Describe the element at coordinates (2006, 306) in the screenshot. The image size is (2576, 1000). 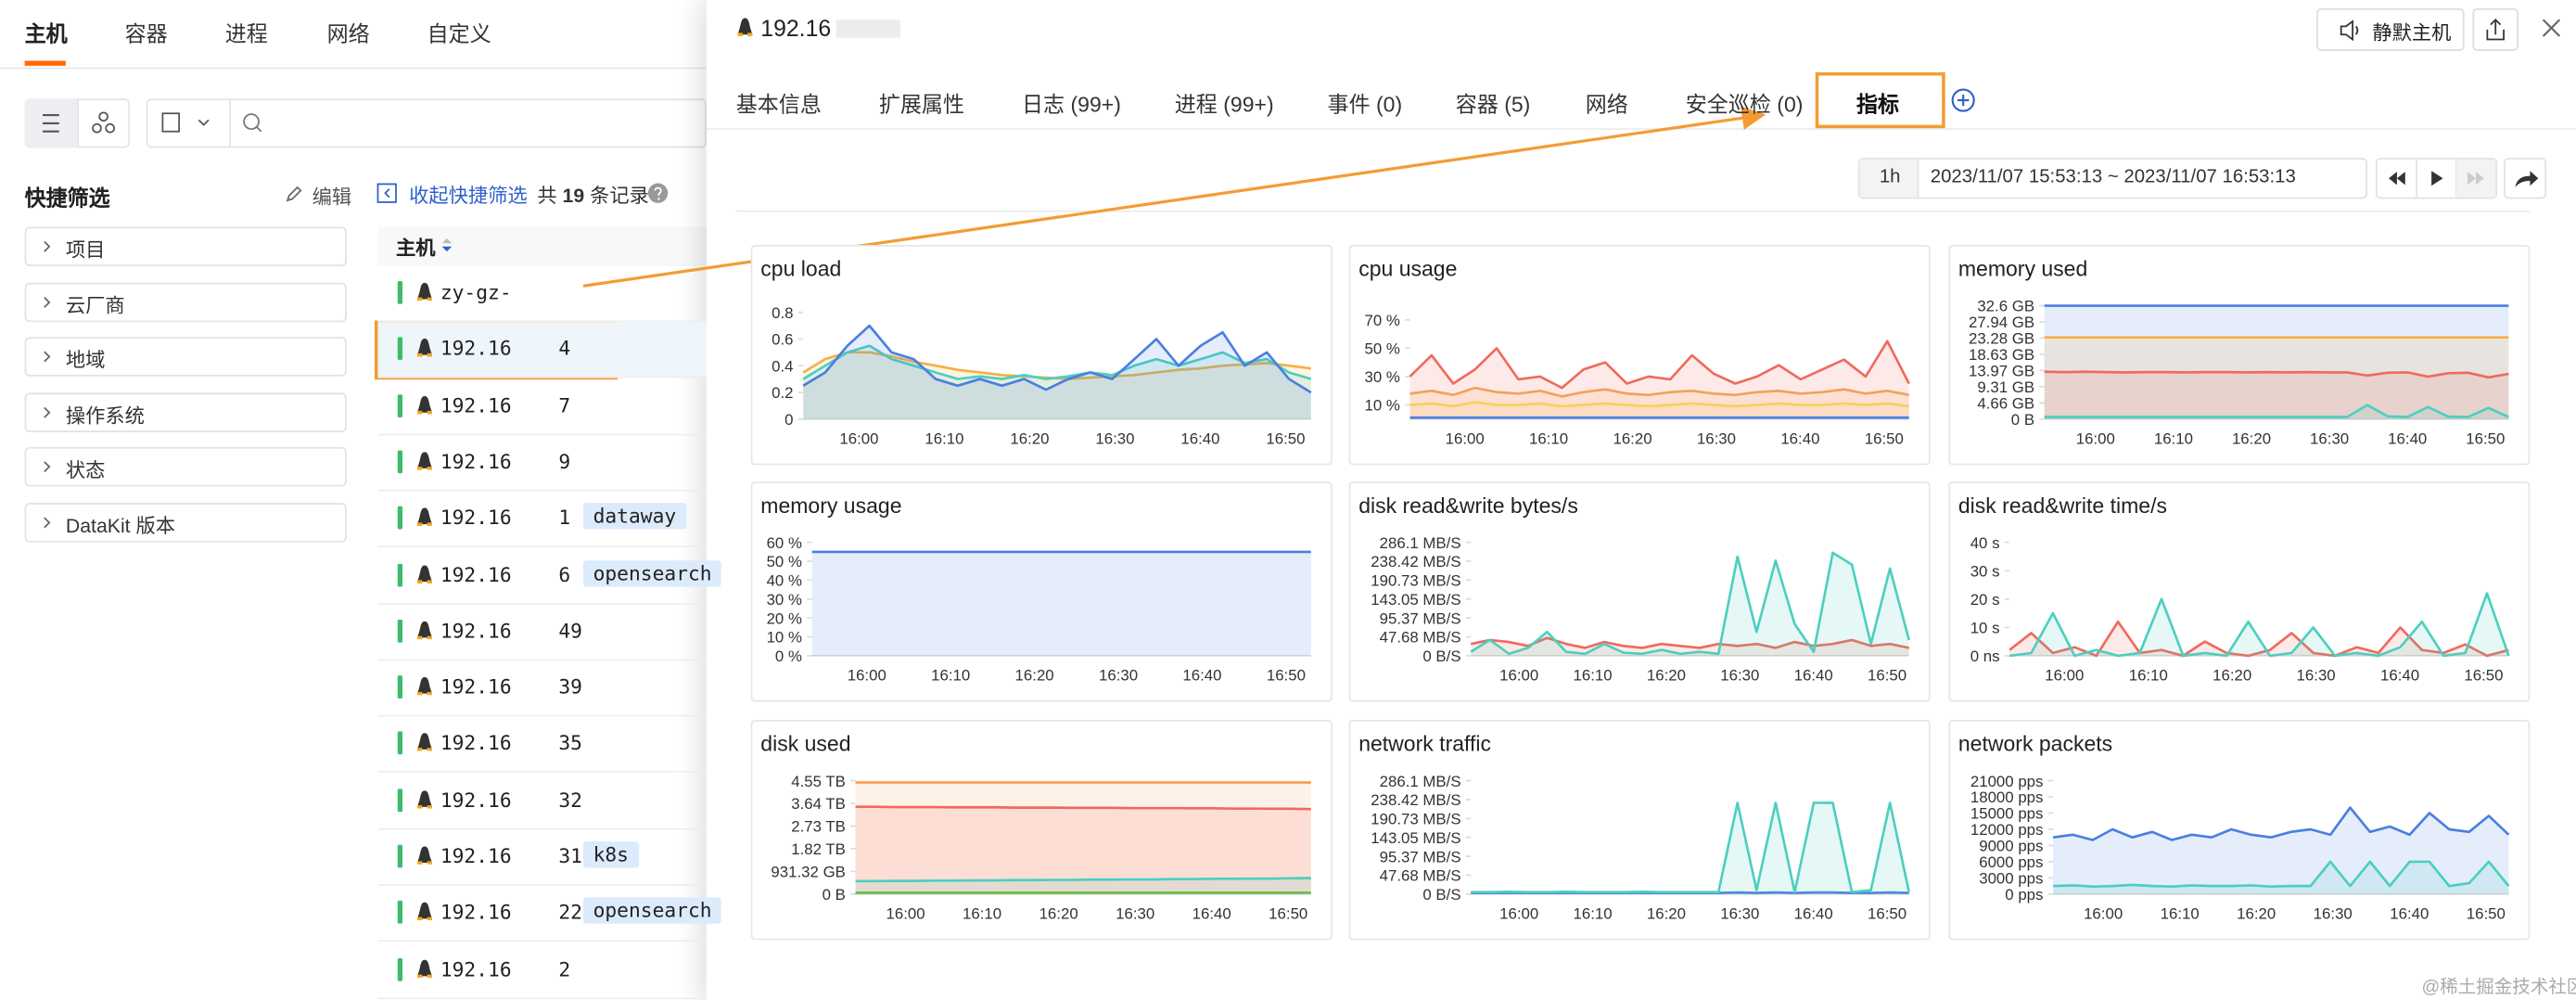
I see `y-tick-label: 32.6 GB` at that location.